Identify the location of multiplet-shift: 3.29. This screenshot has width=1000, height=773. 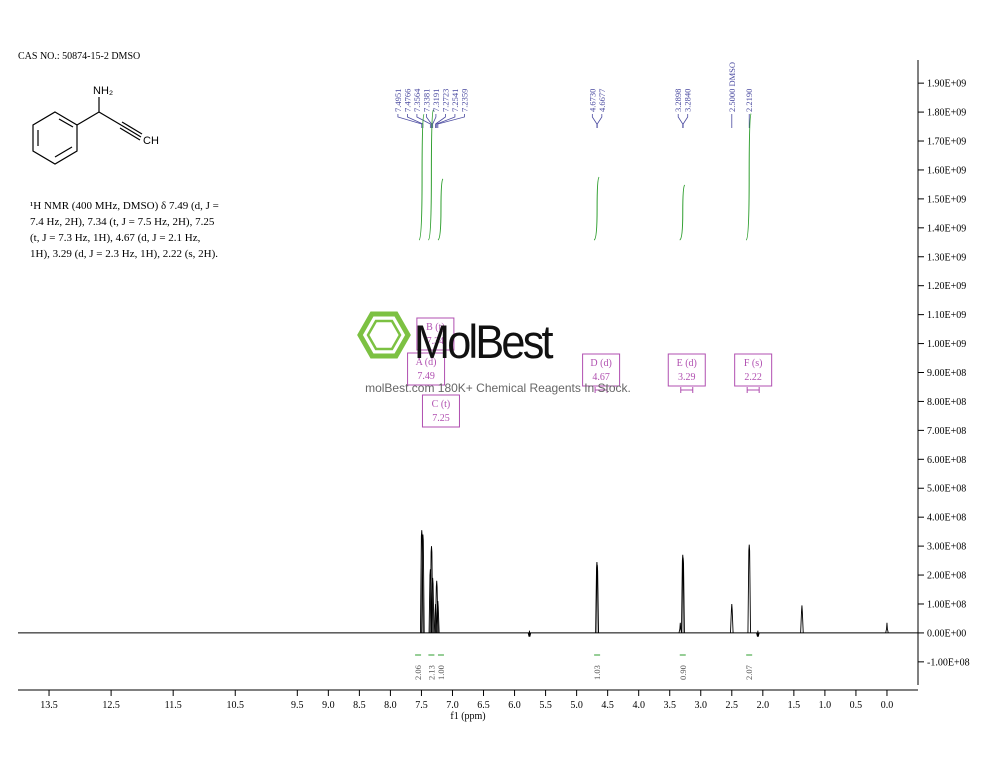
(687, 377).